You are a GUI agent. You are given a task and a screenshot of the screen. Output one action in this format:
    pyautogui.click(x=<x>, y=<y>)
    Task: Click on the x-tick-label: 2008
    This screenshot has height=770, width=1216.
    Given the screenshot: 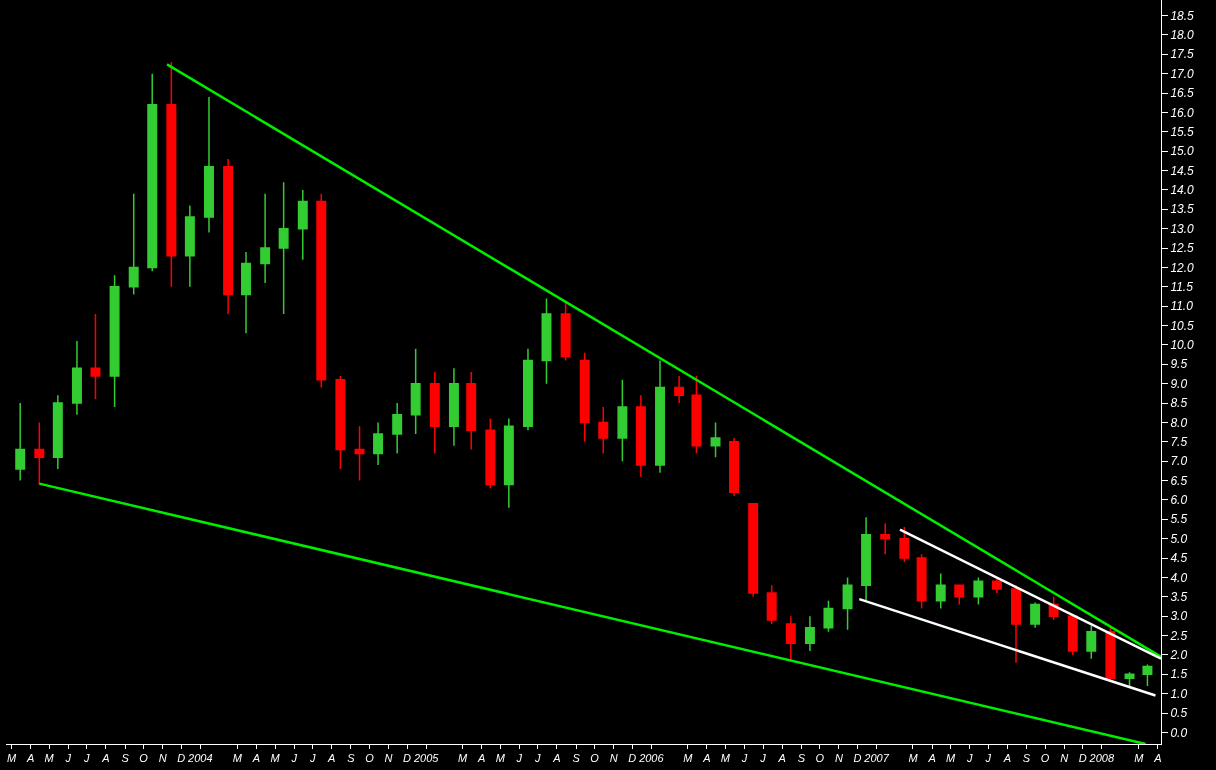 What is the action you would take?
    pyautogui.click(x=1101, y=758)
    